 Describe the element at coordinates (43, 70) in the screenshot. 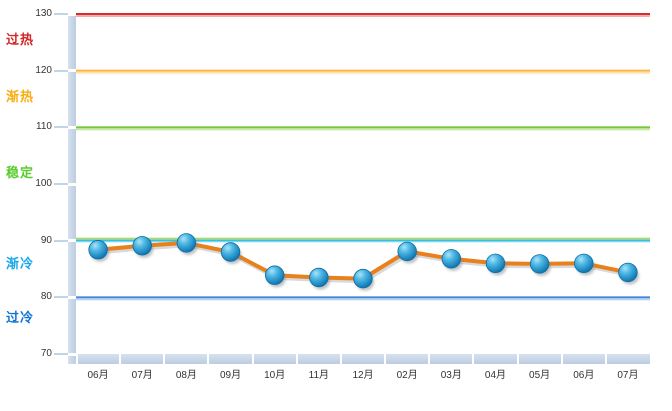

I see `y-tick-label: 120` at that location.